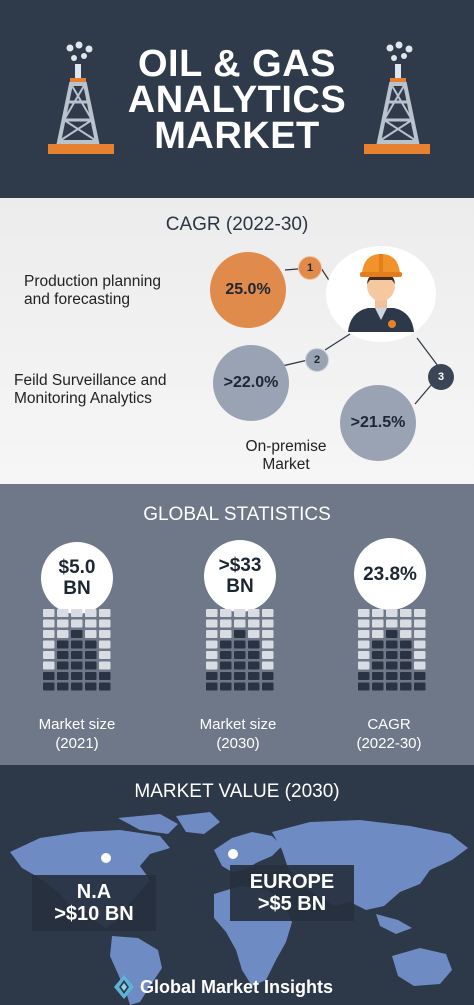 The width and height of the screenshot is (474, 1005). What do you see at coordinates (77, 743) in the screenshot?
I see `stat-label-1-line2: (2021)` at bounding box center [77, 743].